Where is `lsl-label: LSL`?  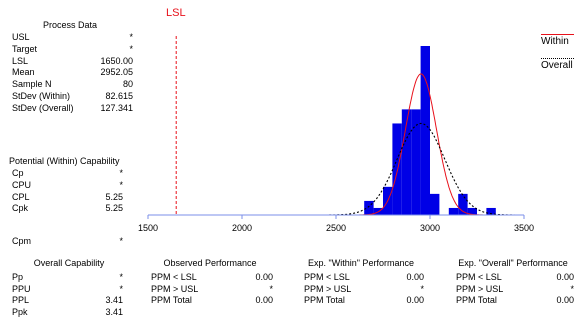 lsl-label: LSL is located at coordinates (176, 13).